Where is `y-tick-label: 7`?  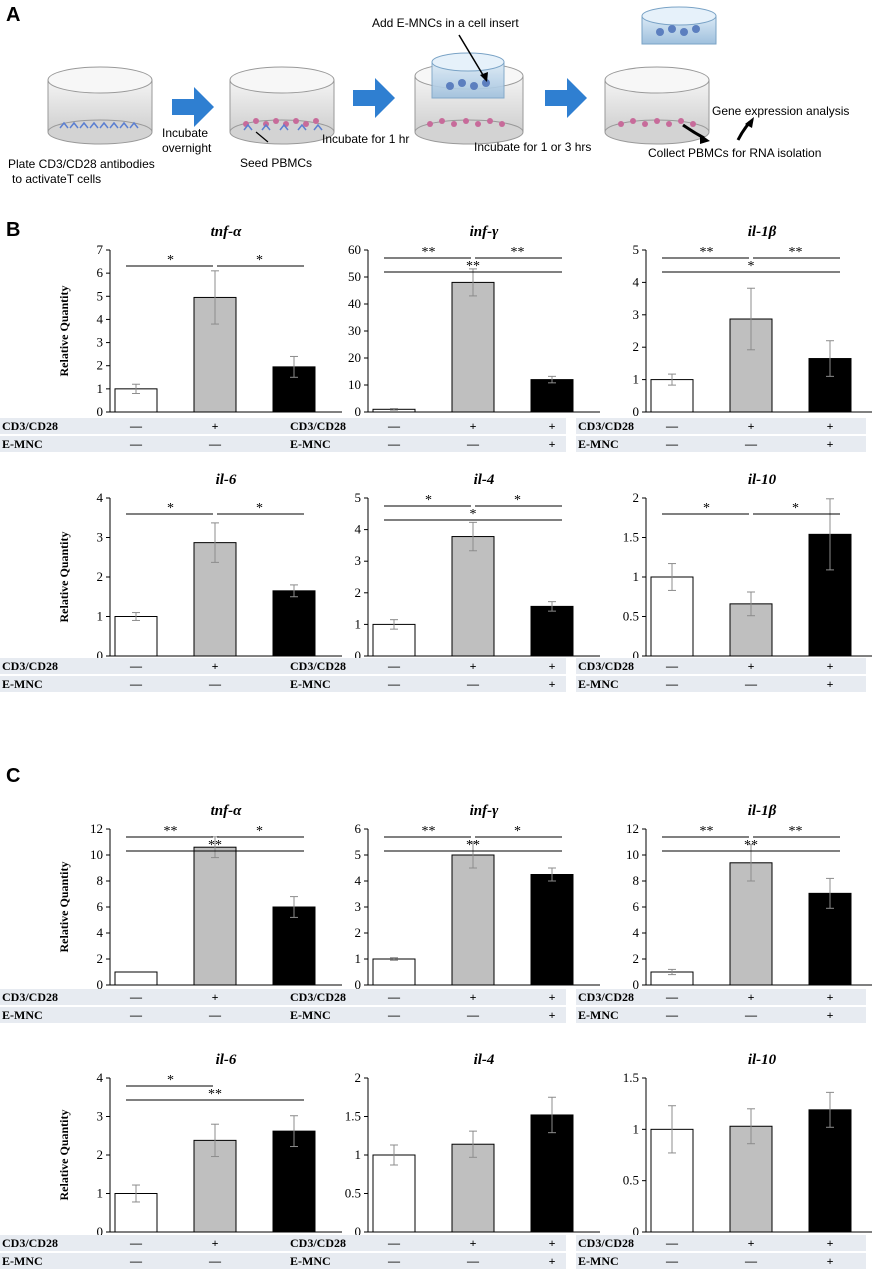 y-tick-label: 7 is located at coordinates (100, 249).